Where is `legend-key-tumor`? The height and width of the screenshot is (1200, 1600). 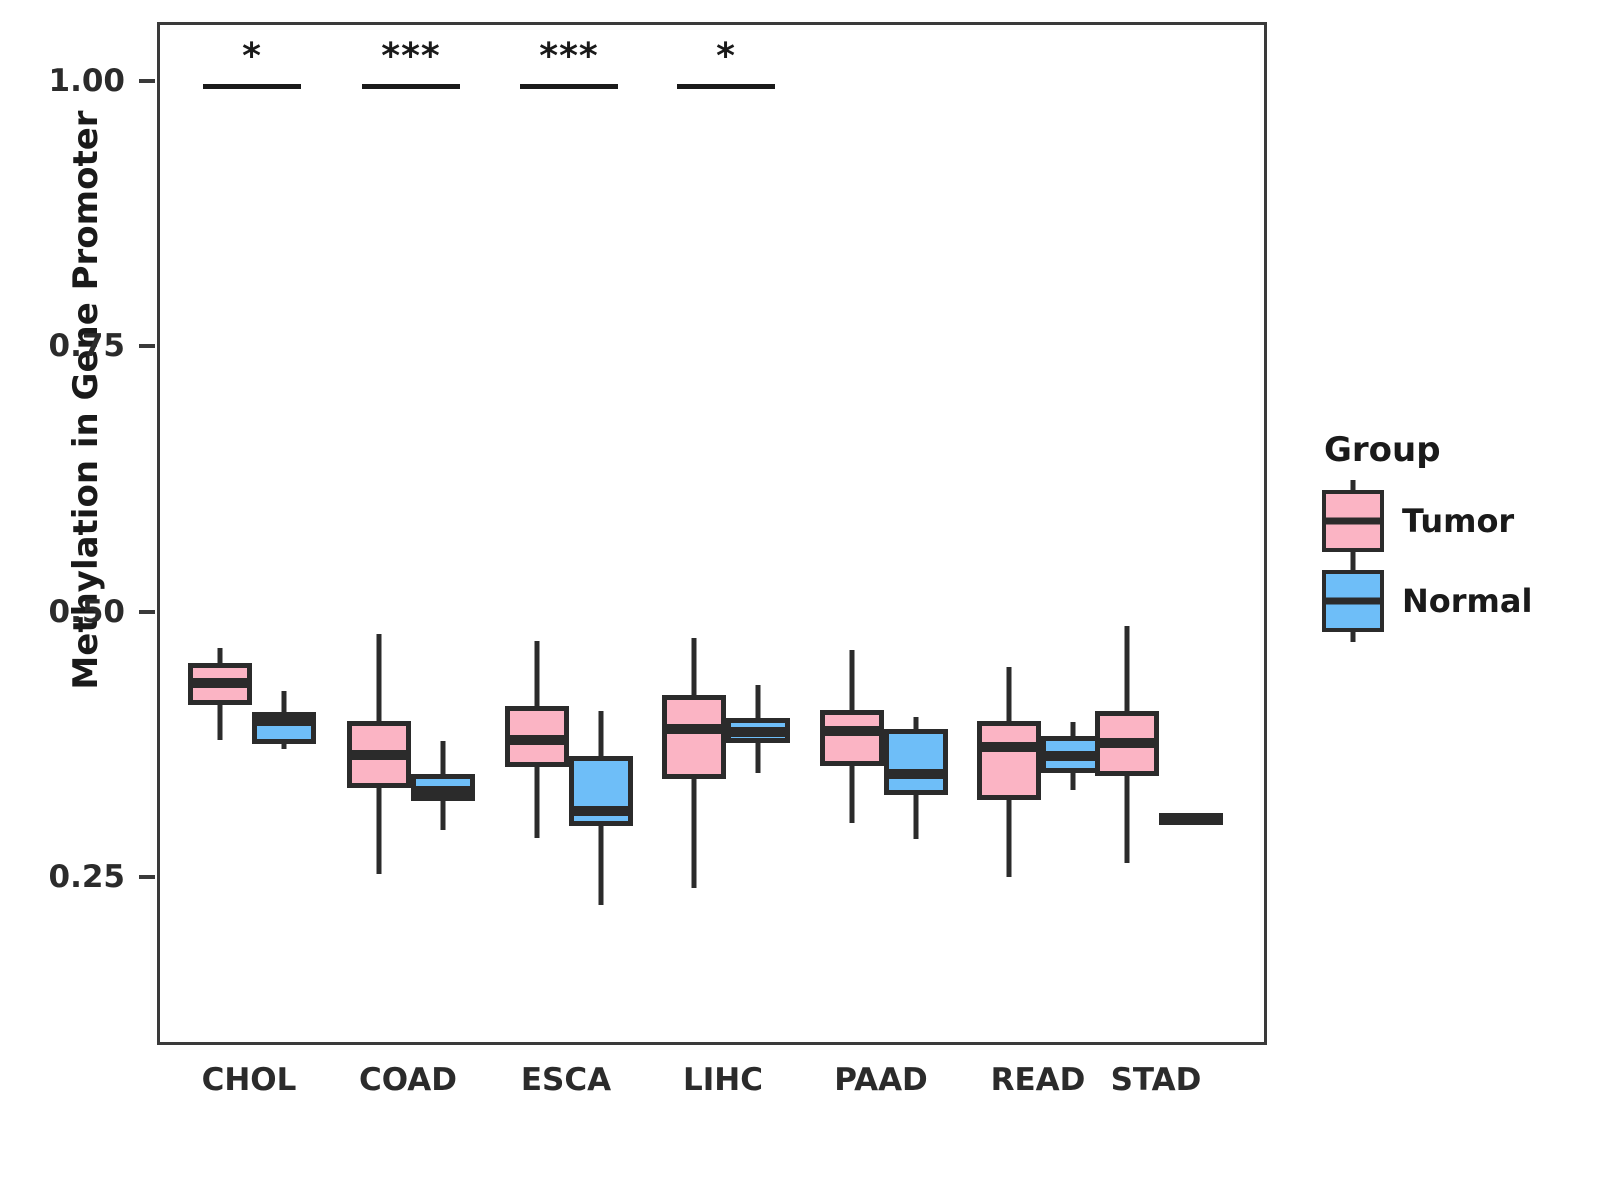
legend-key-tumor is located at coordinates (1353, 521).